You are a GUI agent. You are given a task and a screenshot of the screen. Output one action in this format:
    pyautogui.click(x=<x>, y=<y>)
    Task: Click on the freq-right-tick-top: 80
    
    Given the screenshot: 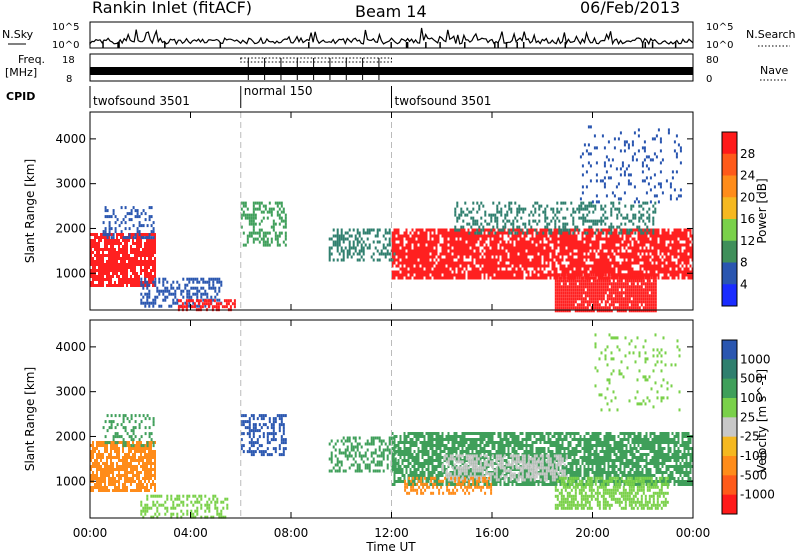 What is the action you would take?
    pyautogui.click(x=712, y=60)
    